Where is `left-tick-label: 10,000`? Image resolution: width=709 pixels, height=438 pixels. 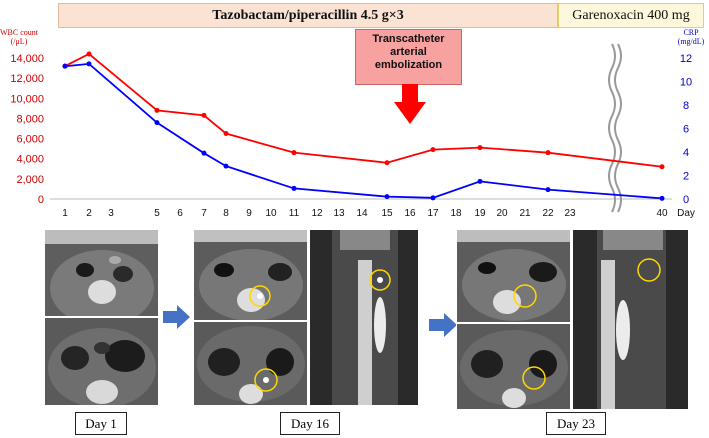 left-tick-label: 10,000 is located at coordinates (27, 99).